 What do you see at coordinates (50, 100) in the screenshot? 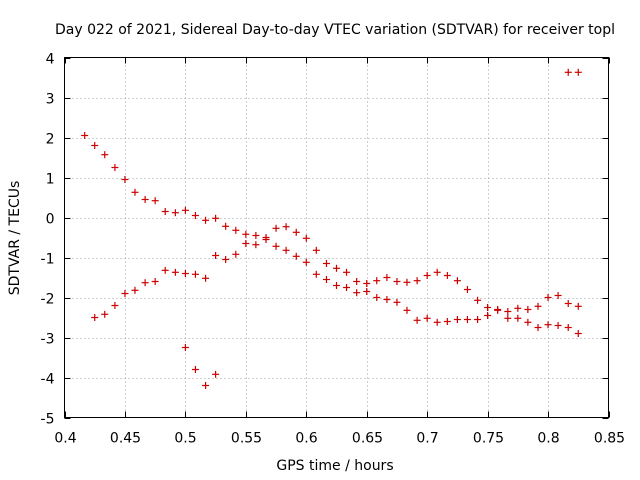
I see `y-tick-label: 3` at bounding box center [50, 100].